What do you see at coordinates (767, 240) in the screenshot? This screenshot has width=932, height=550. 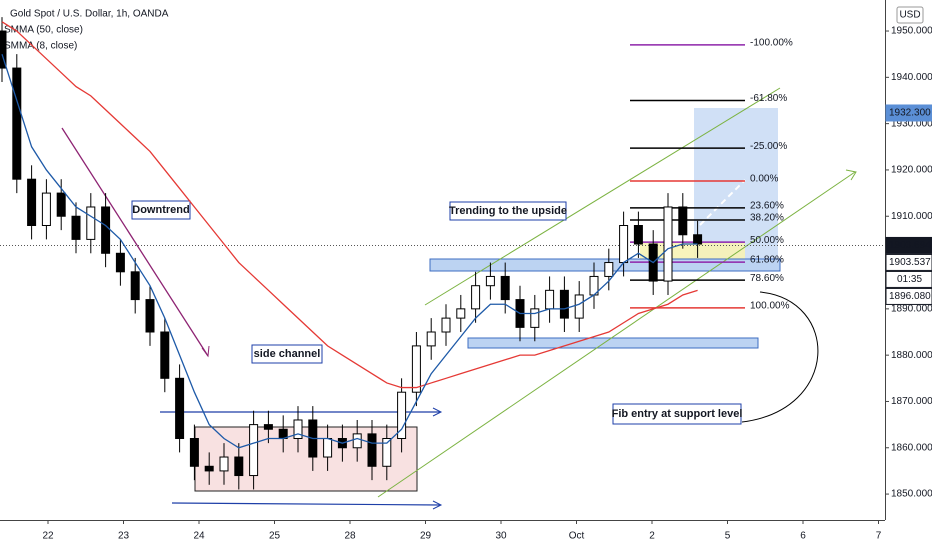 I see `fib-label: 50.00%` at bounding box center [767, 240].